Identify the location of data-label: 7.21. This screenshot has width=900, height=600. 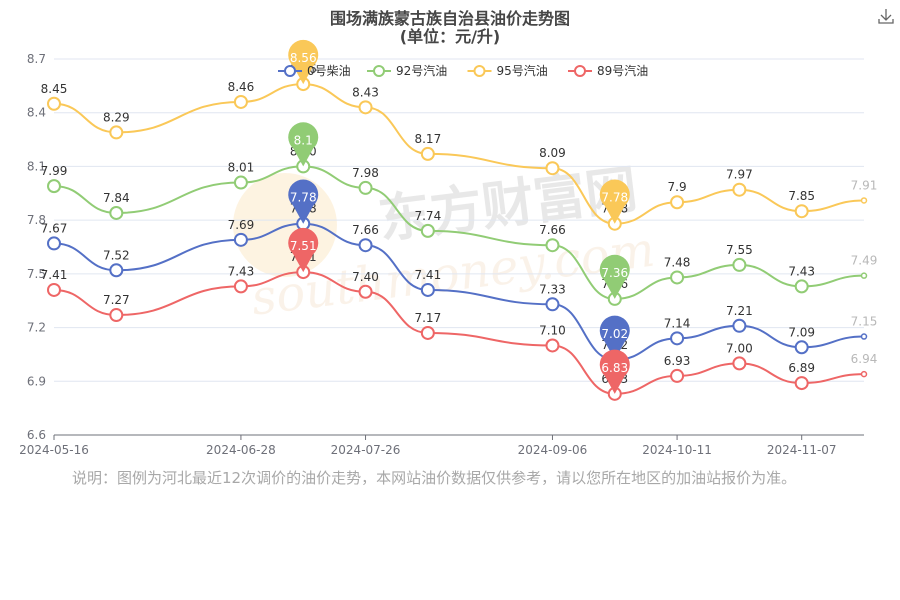
(739, 311).